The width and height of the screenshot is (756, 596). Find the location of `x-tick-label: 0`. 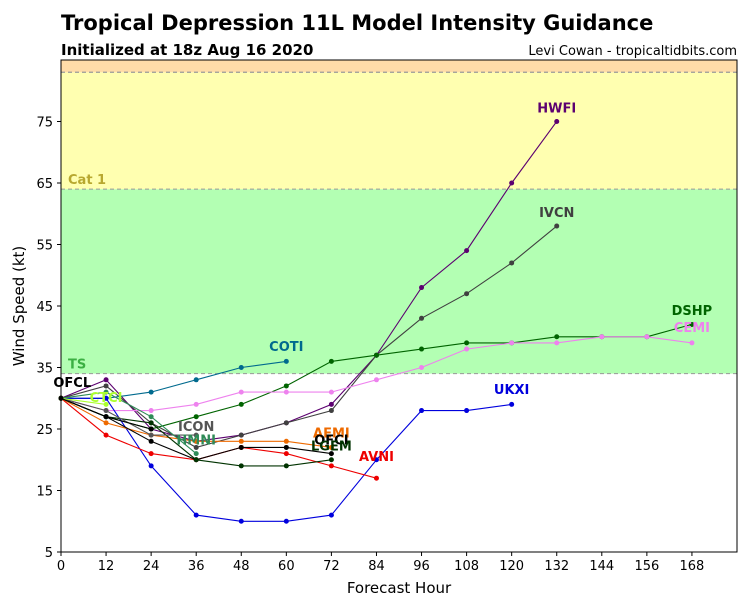

x-tick-label: 0 is located at coordinates (61, 566).